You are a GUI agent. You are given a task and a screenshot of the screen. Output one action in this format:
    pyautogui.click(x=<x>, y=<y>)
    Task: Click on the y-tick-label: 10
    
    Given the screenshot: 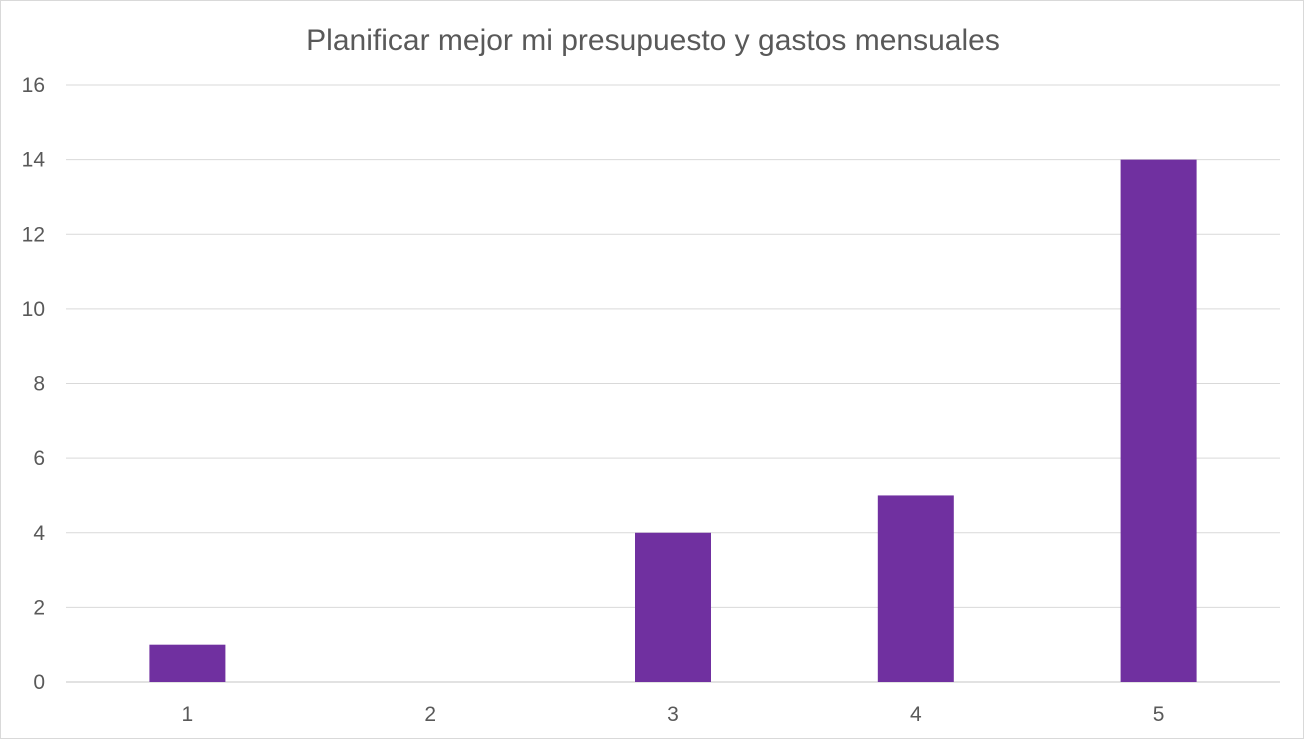 What is the action you would take?
    pyautogui.click(x=33, y=309)
    